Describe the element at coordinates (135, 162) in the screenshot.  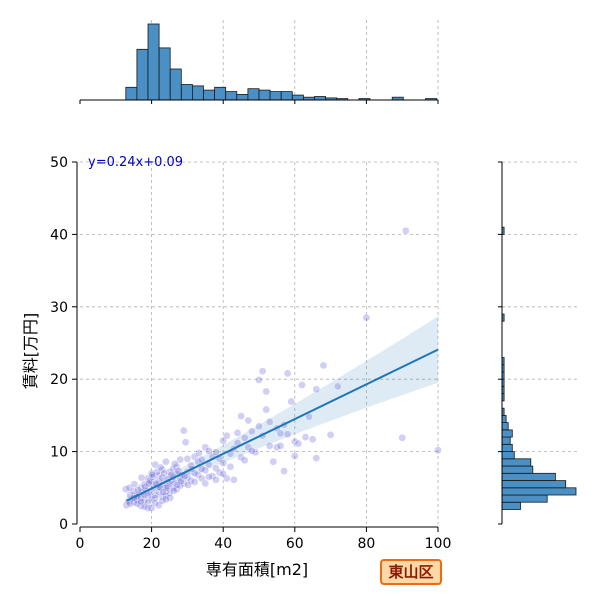
I see `regression-equation-label: y=0.24x+0.09` at that location.